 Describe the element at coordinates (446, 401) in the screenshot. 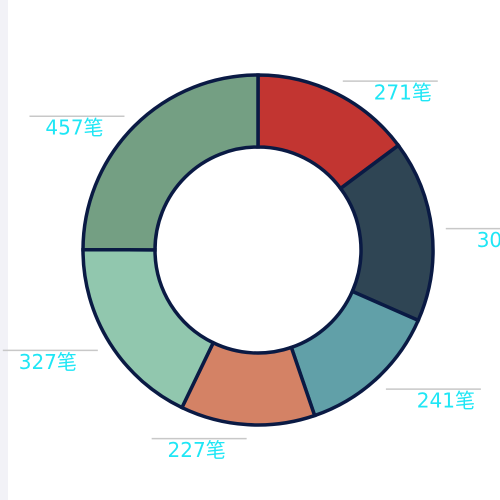

I see `value-label: 241笔` at that location.